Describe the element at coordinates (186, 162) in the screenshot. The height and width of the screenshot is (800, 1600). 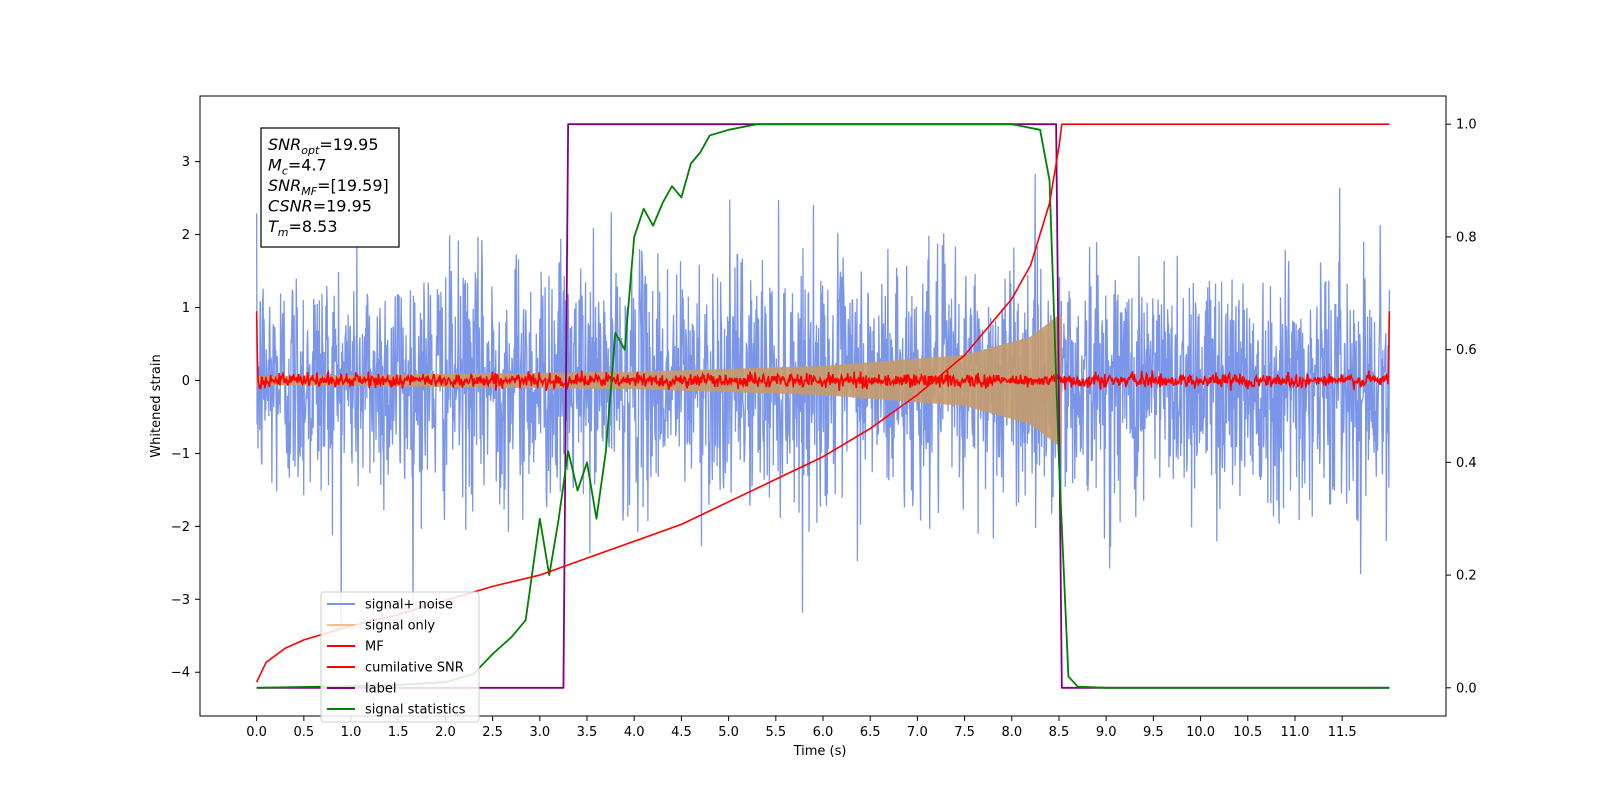
I see `y-tick-label: 3` at that location.